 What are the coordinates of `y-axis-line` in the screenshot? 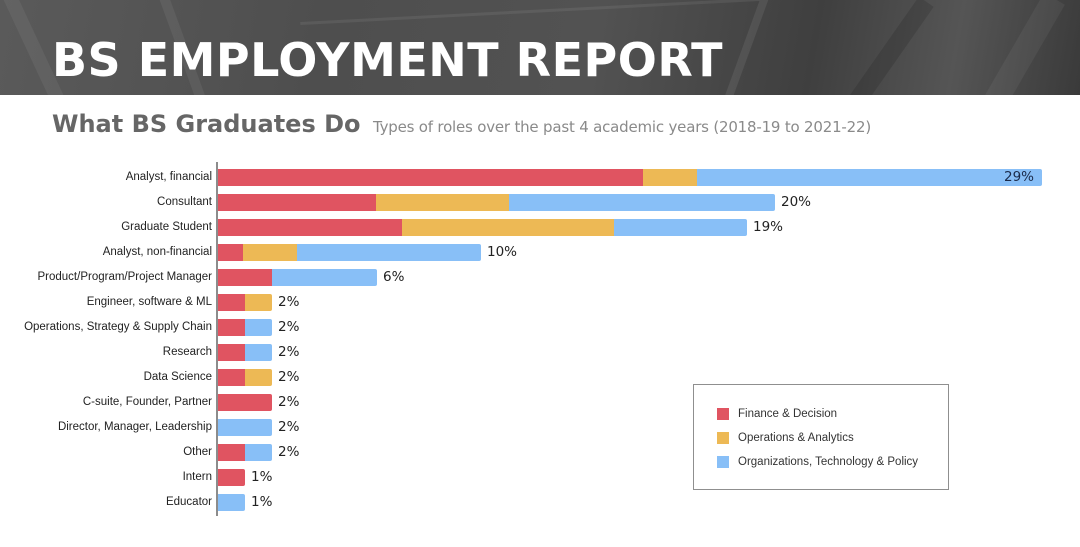 It's located at (217, 339).